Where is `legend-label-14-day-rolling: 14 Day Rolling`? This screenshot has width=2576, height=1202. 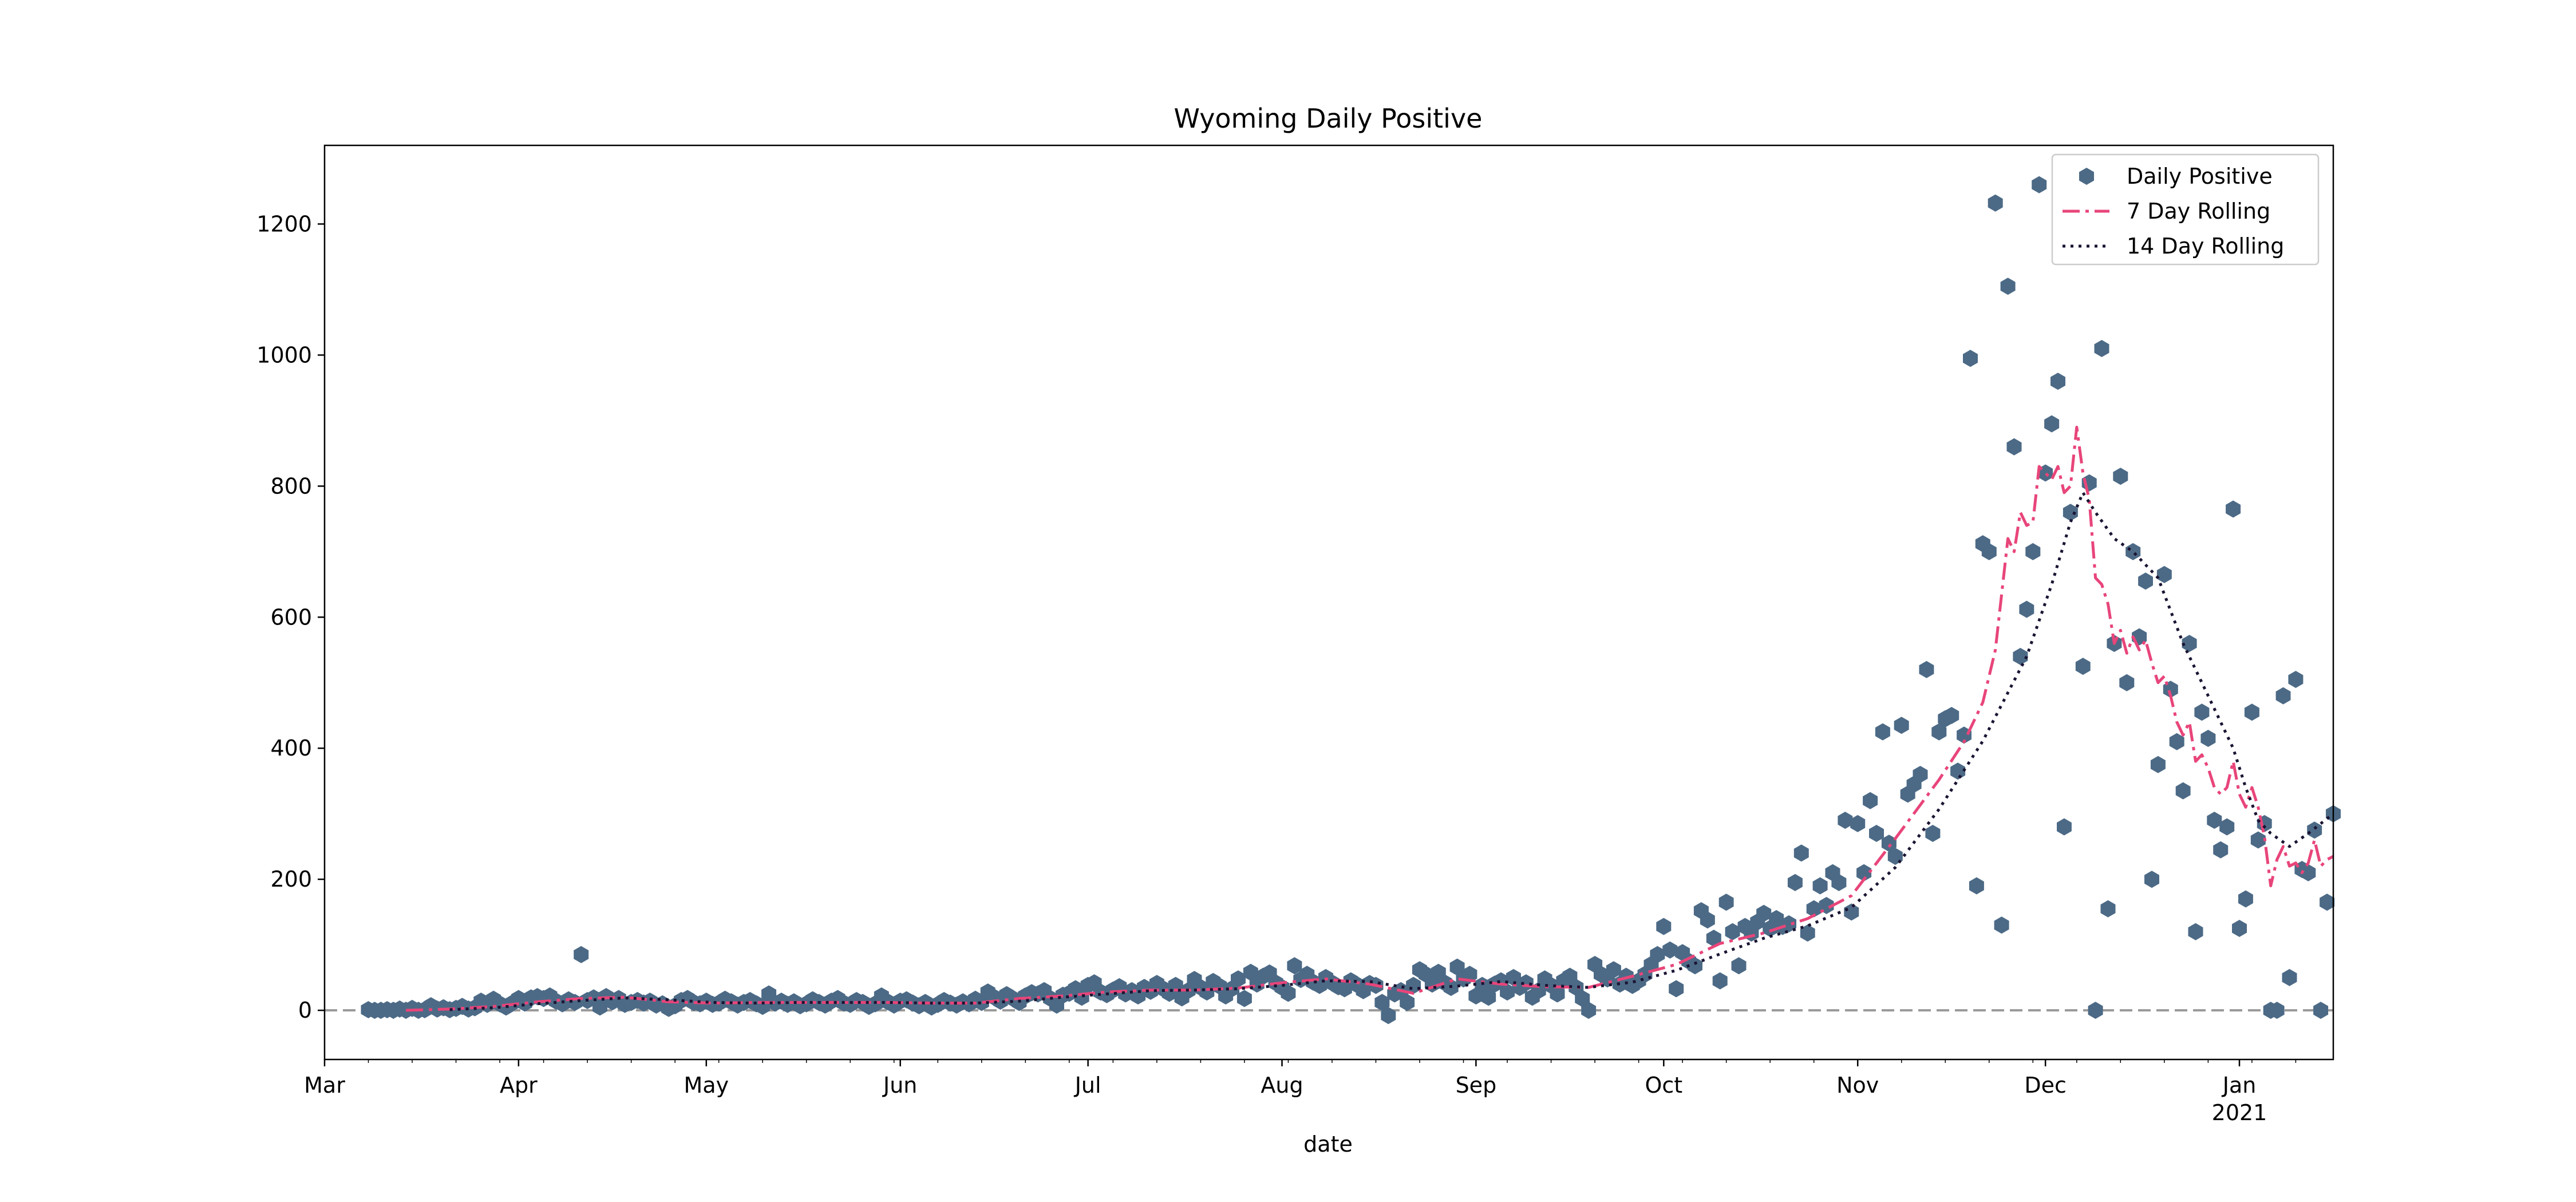 legend-label-14-day-rolling: 14 Day Rolling is located at coordinates (2205, 247).